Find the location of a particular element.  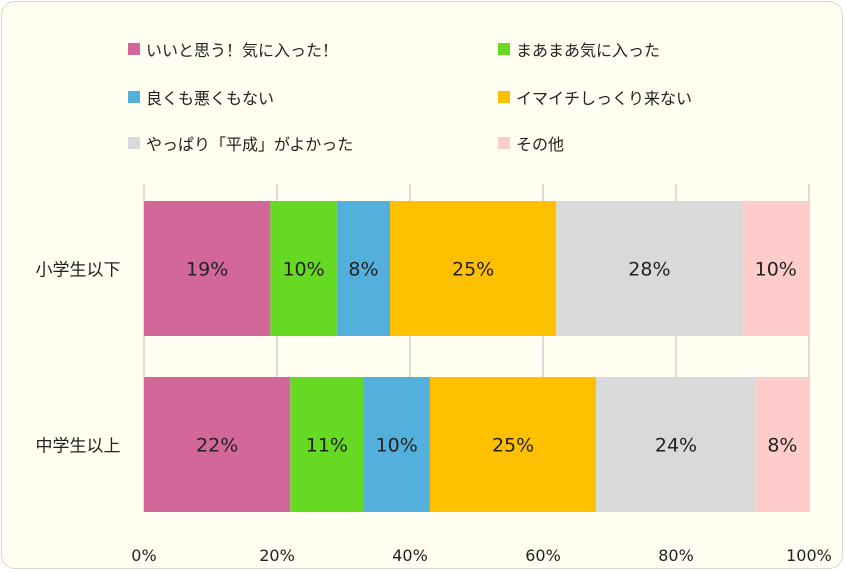

legend-label: イマイチしっくり来ない is located at coordinates (604, 98).